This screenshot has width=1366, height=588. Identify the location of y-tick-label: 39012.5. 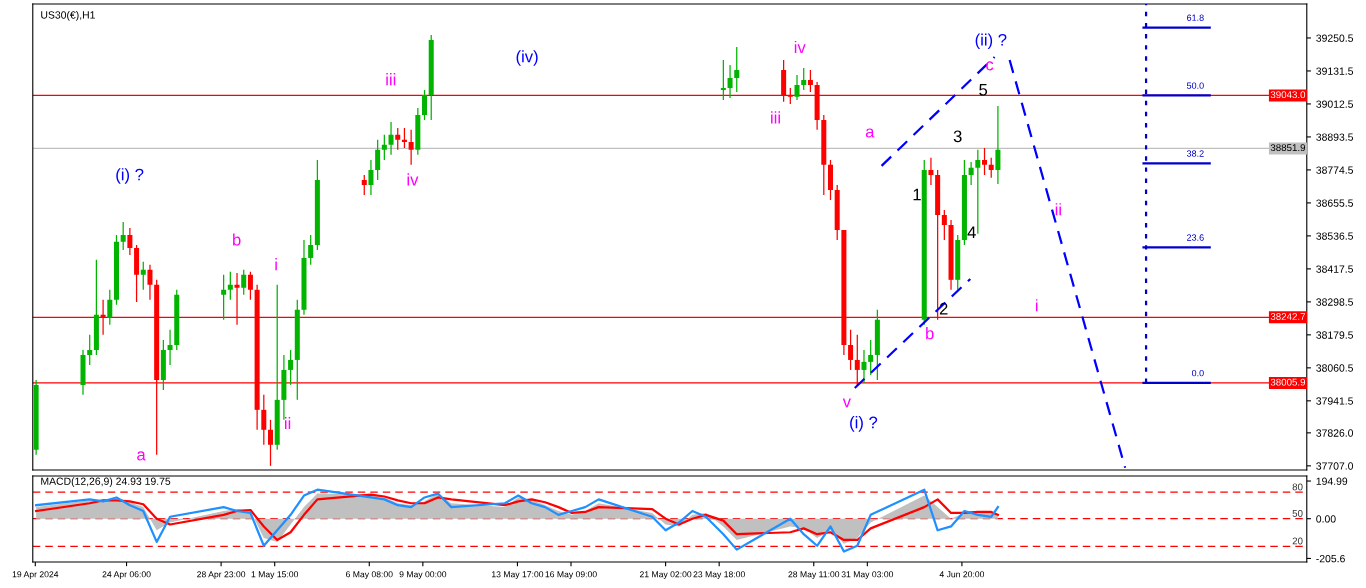
(1335, 104).